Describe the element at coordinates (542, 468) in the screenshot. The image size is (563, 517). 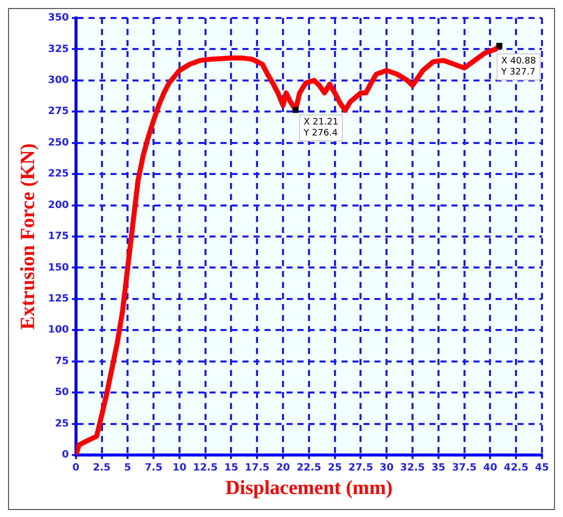
I see `x-tick-label: 45` at that location.